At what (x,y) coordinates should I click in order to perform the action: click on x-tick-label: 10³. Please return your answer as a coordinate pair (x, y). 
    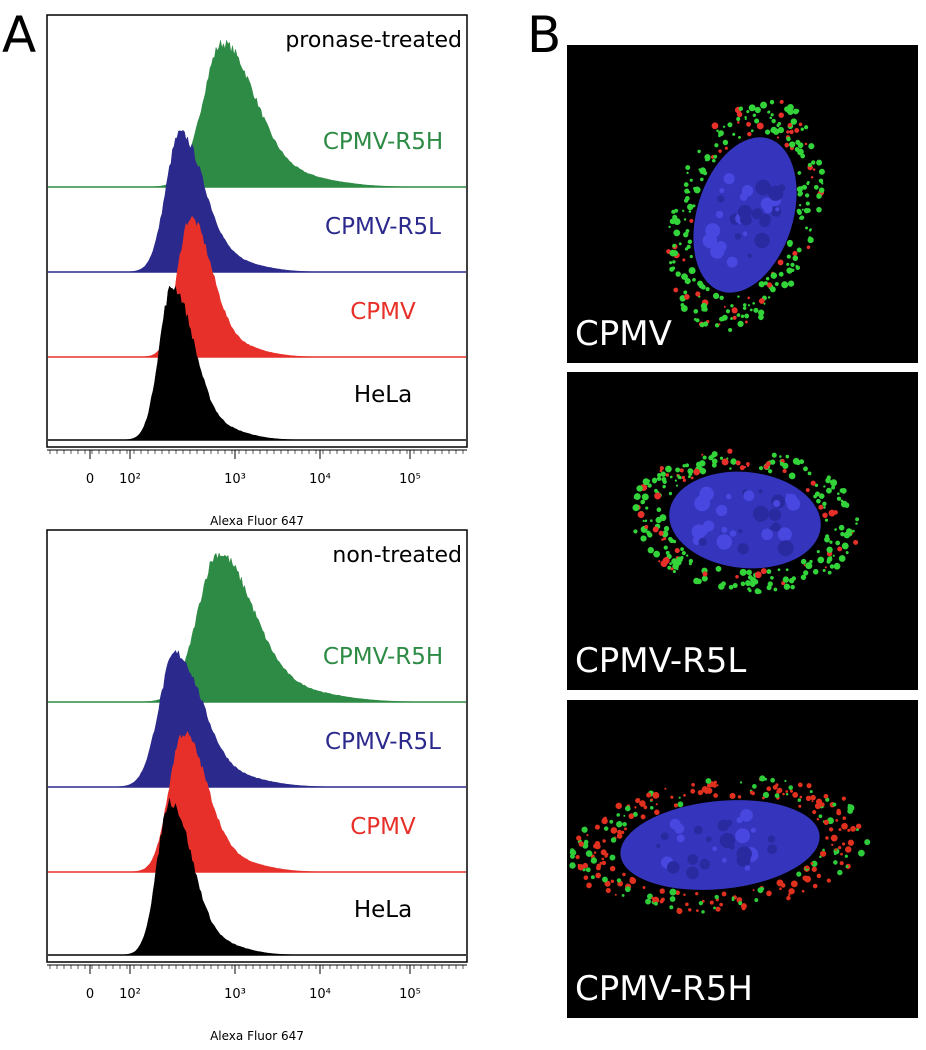
    Looking at the image, I should click on (235, 479).